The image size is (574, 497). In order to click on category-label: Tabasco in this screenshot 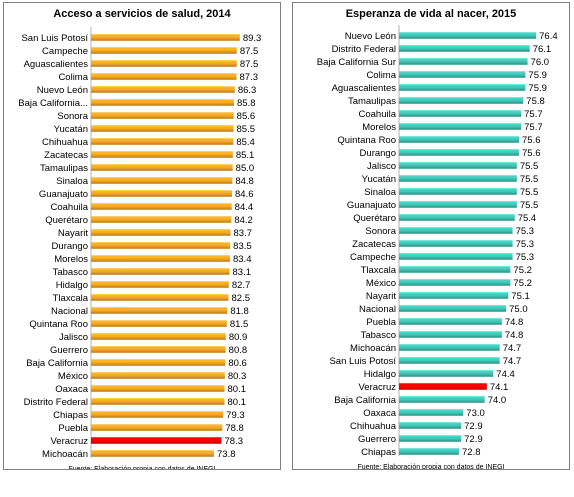, I will do `click(70, 272)`.